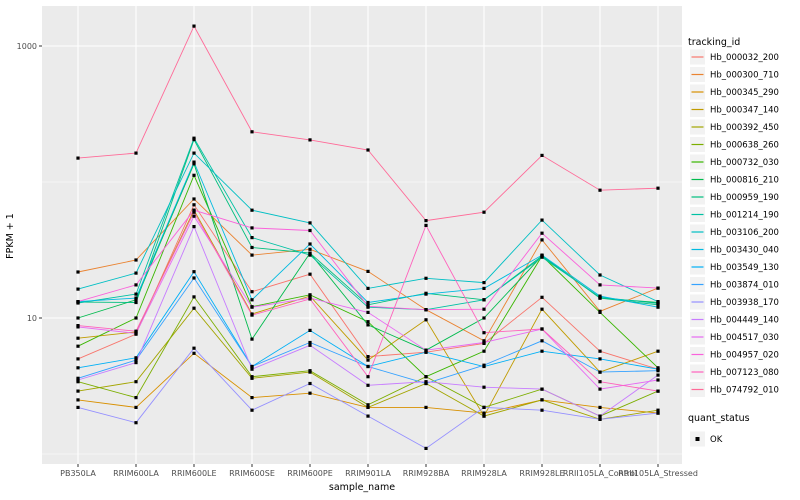 The image size is (800, 500). What do you see at coordinates (32, 318) in the screenshot?
I see `y-tick-label: 10` at bounding box center [32, 318].